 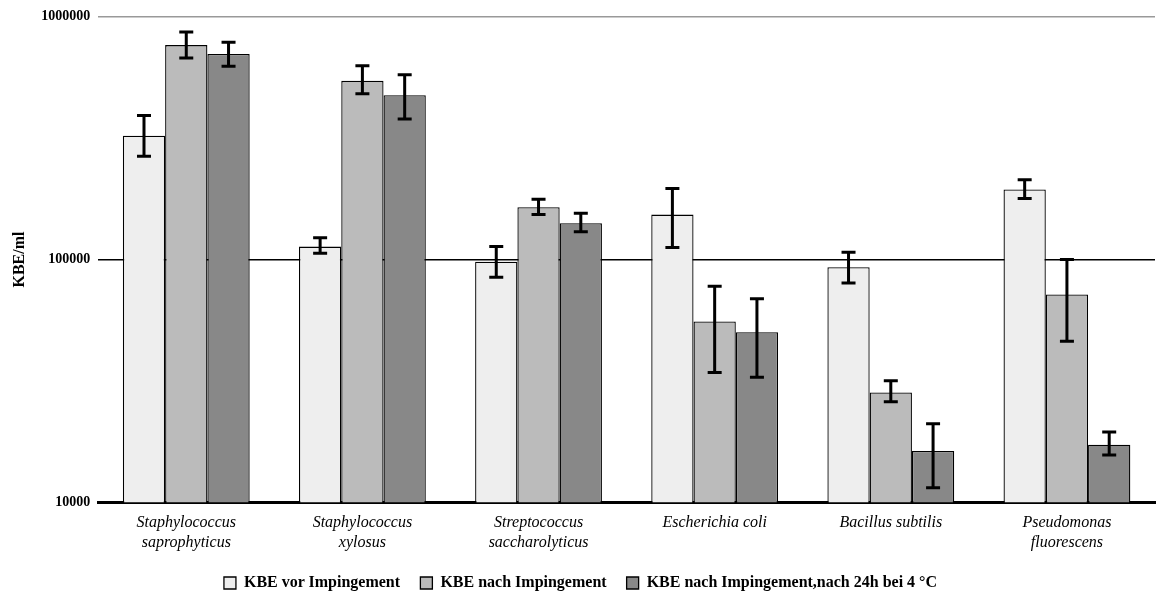 What do you see at coordinates (66, 16) in the screenshot?
I see `y-tick-label: 1000000` at bounding box center [66, 16].